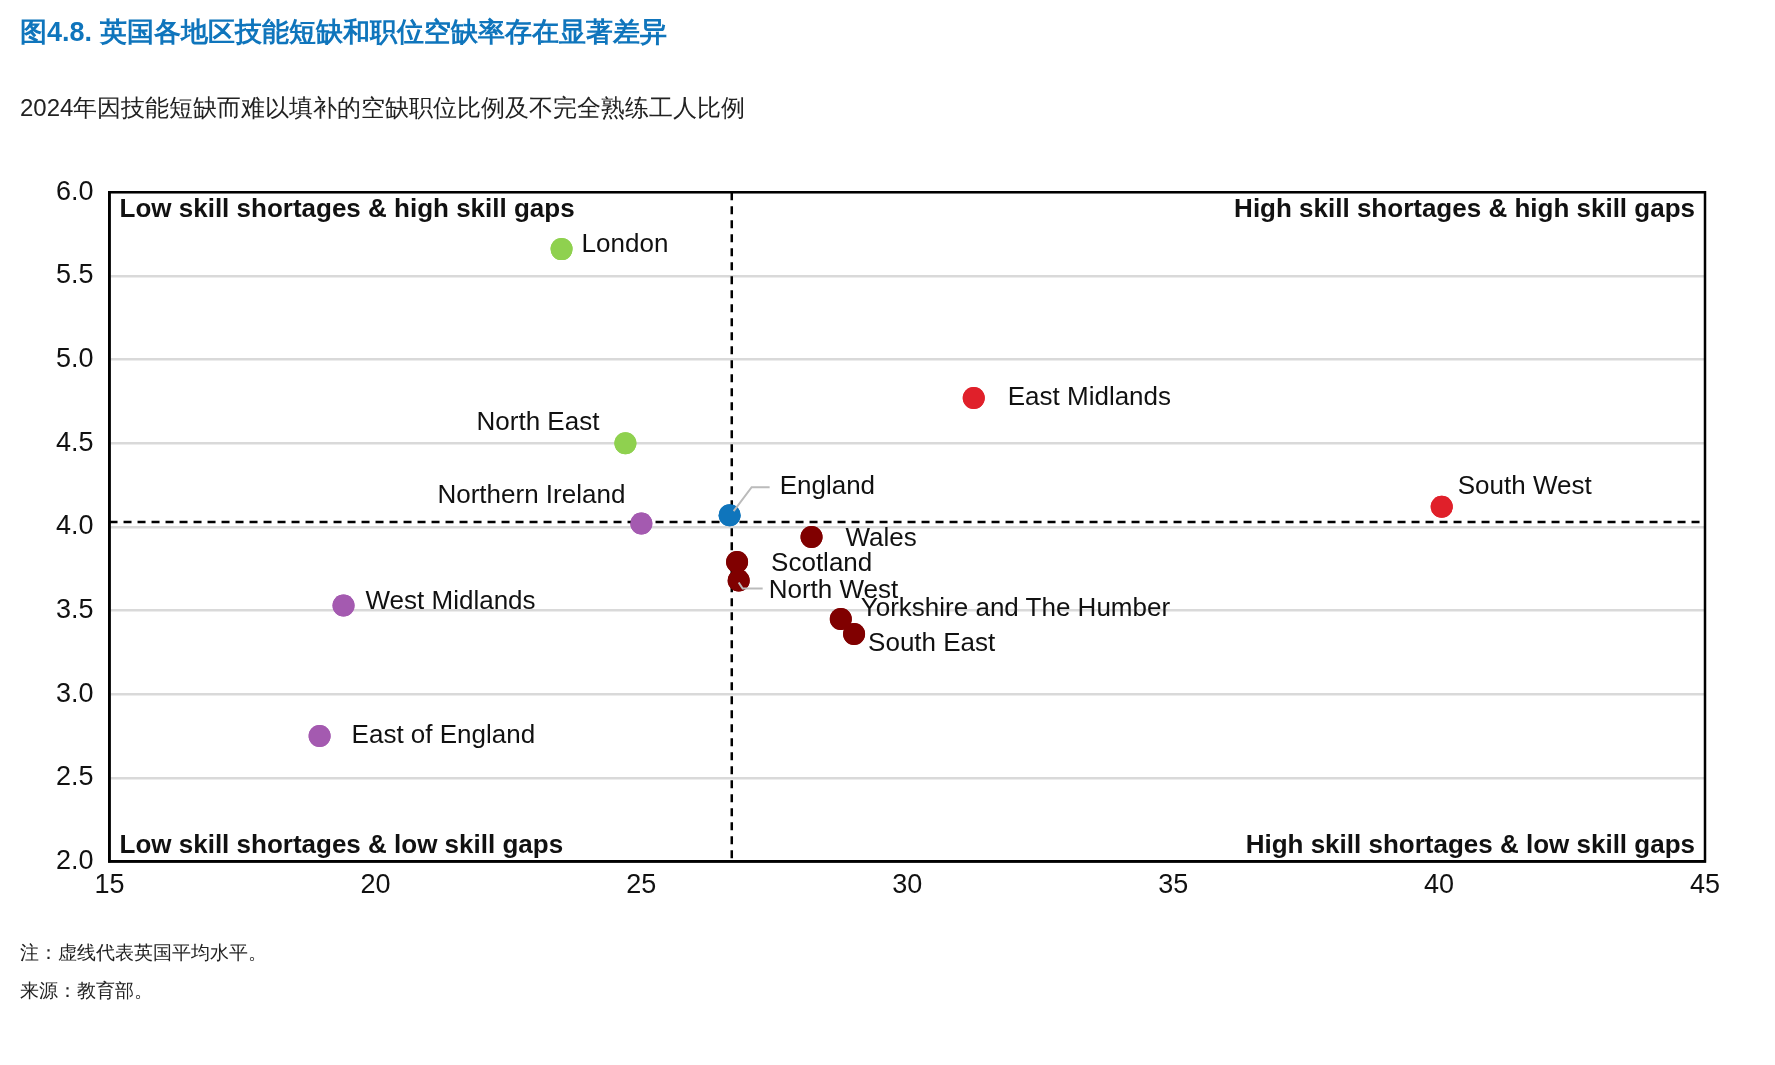 Image resolution: width=1775 pixels, height=1065 pixels. Describe the element at coordinates (109, 884) in the screenshot. I see `x-tick-label: 15` at that location.